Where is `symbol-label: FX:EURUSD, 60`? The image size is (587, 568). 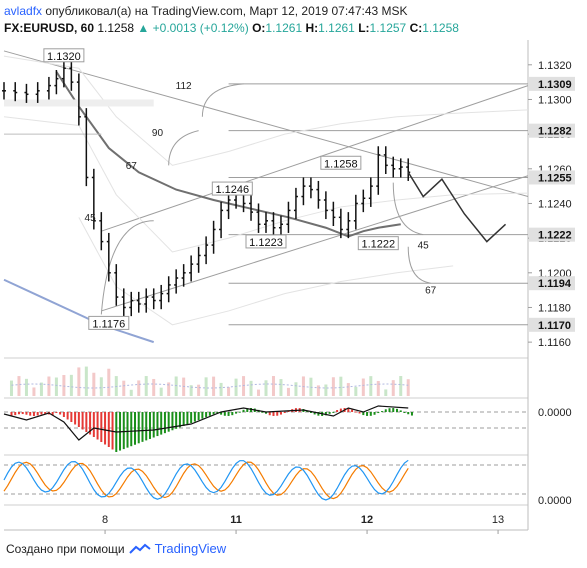 symbol-label: FX:EURUSD, 60 is located at coordinates (49, 28).